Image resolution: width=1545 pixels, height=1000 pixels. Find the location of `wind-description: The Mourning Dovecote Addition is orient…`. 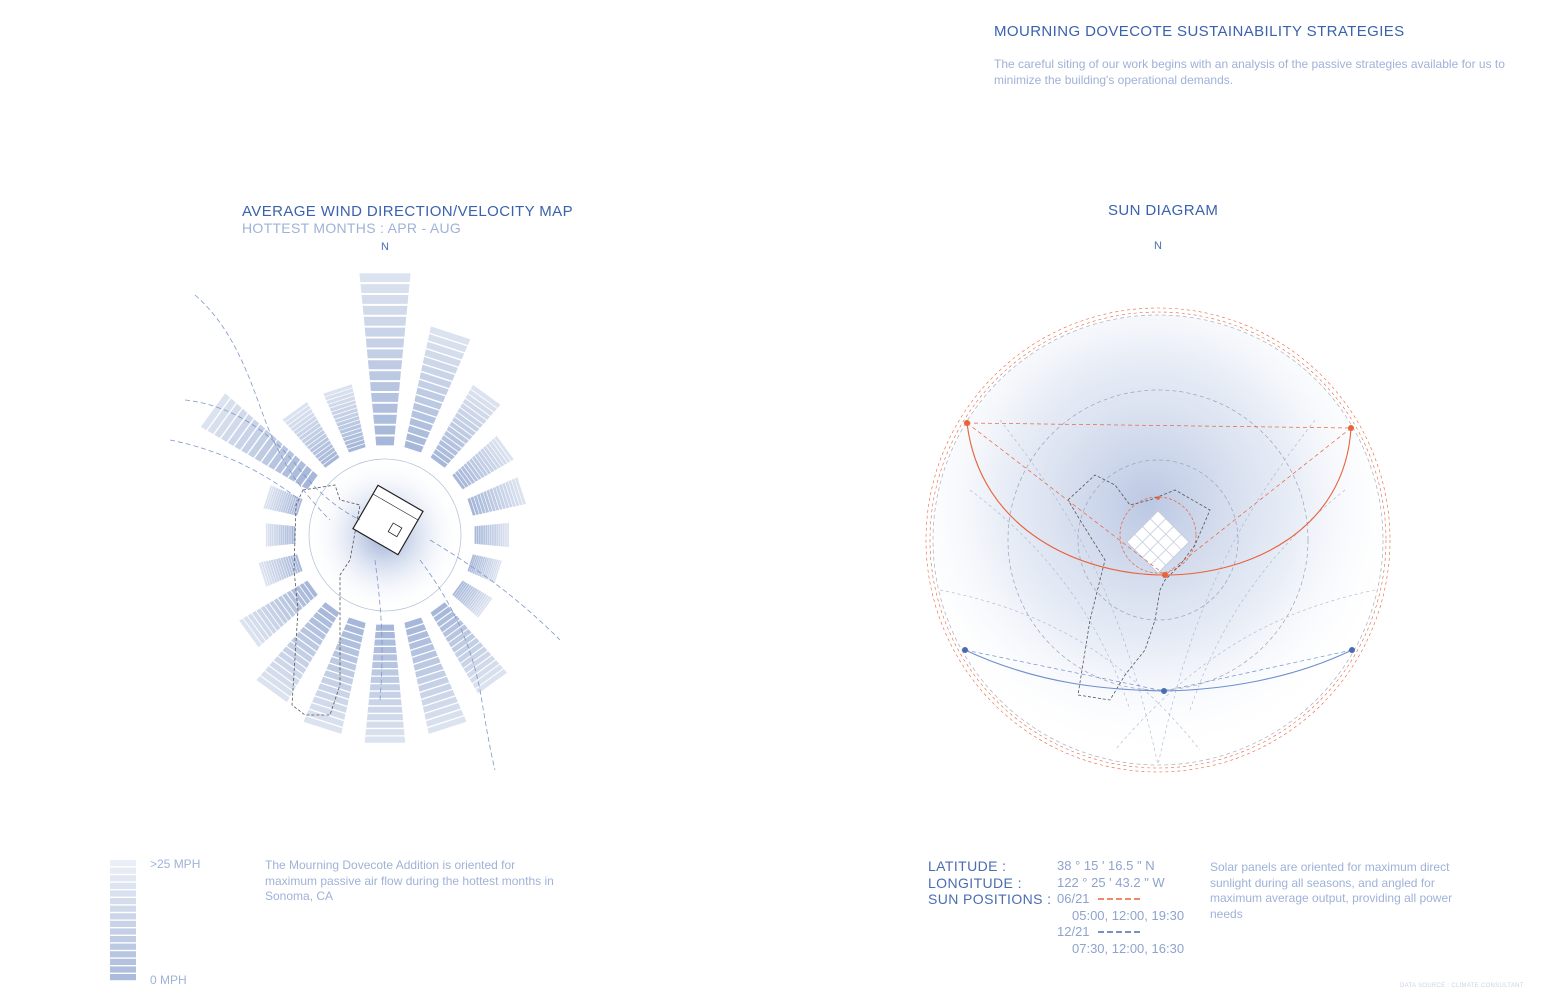

wind-description: The Mourning Dovecote Addition is orient… is located at coordinates (409, 880).